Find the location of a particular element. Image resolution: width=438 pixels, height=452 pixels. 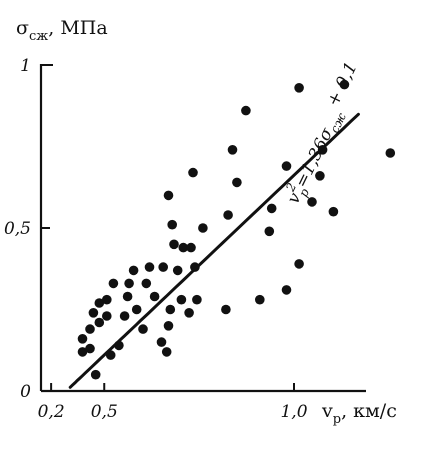

x-tick-label: 1,0 is located at coordinates (293, 412).